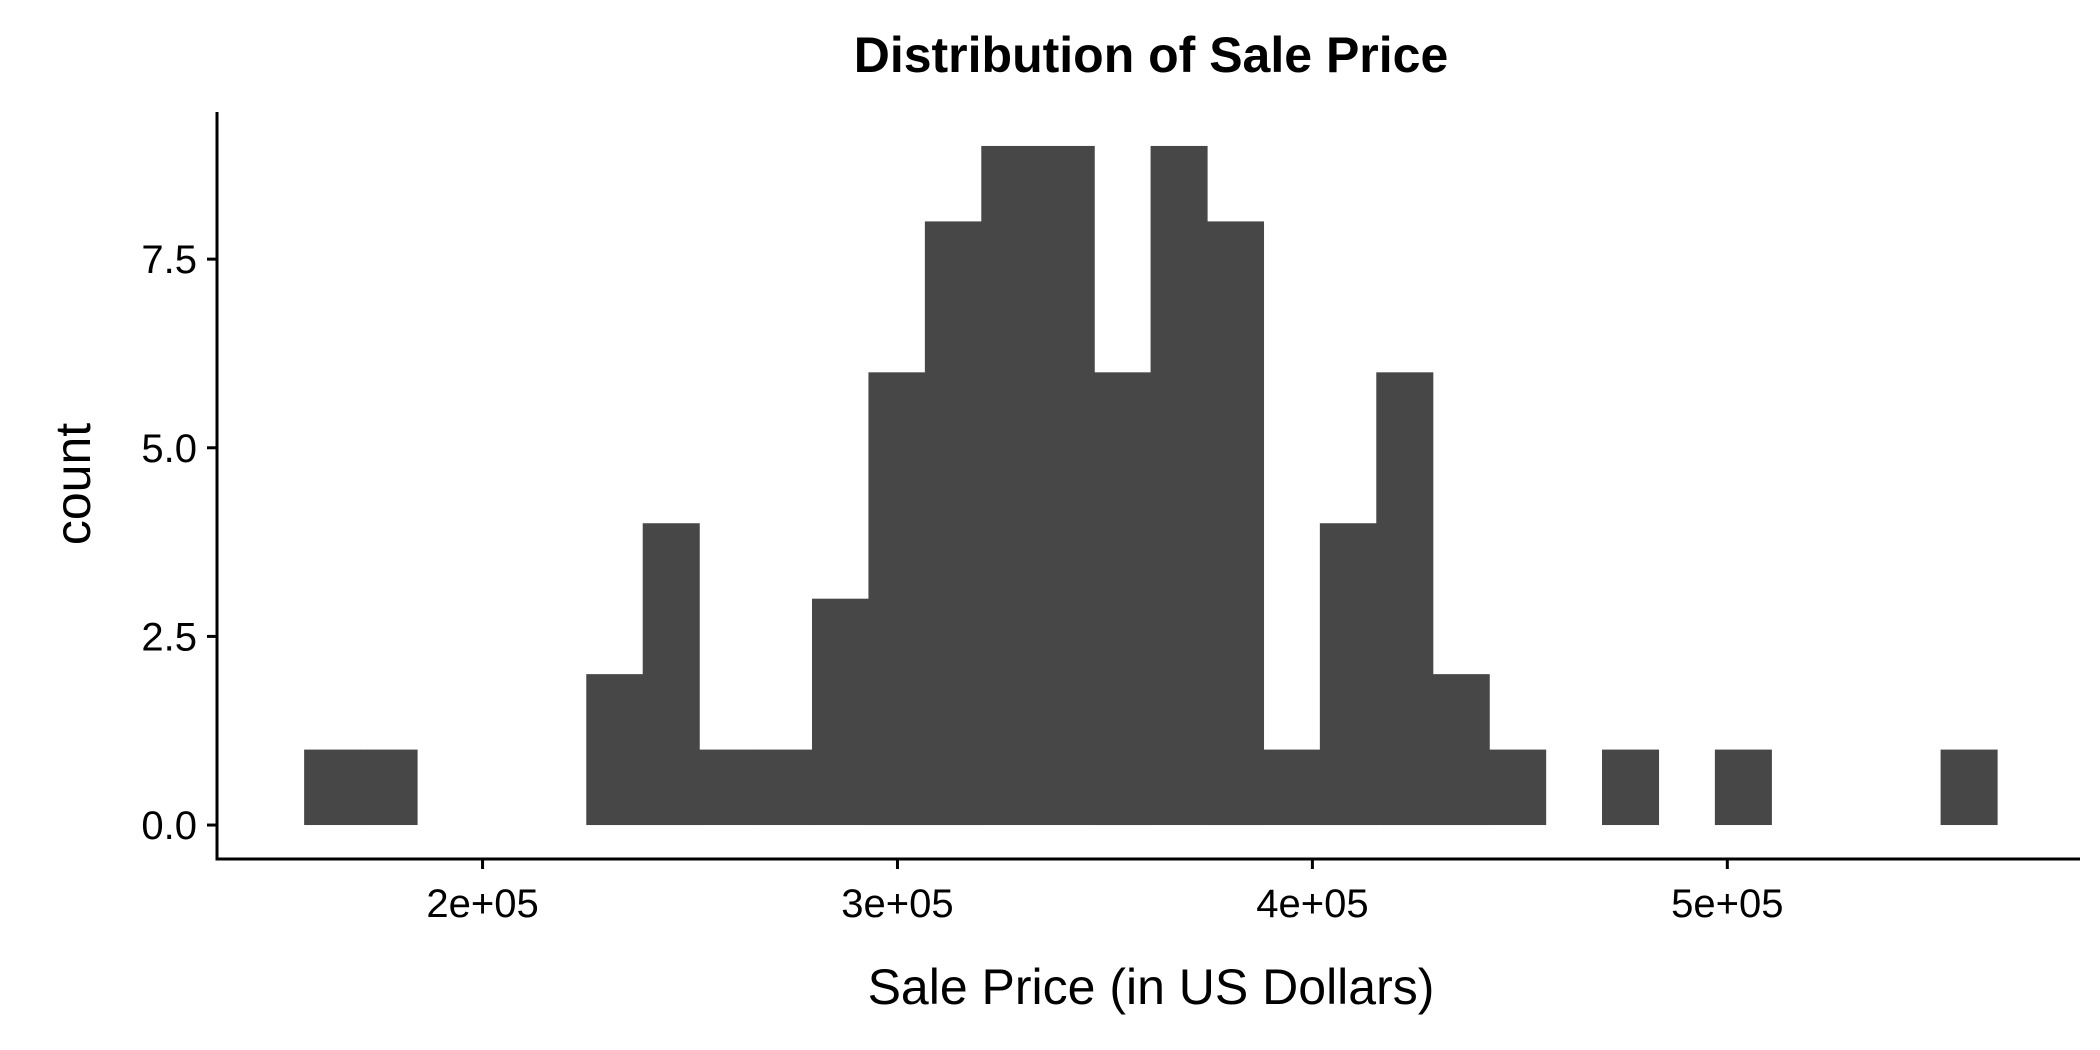 The height and width of the screenshot is (1050, 2100). What do you see at coordinates (169, 826) in the screenshot?
I see `y-tick-label-0: 0.0` at bounding box center [169, 826].